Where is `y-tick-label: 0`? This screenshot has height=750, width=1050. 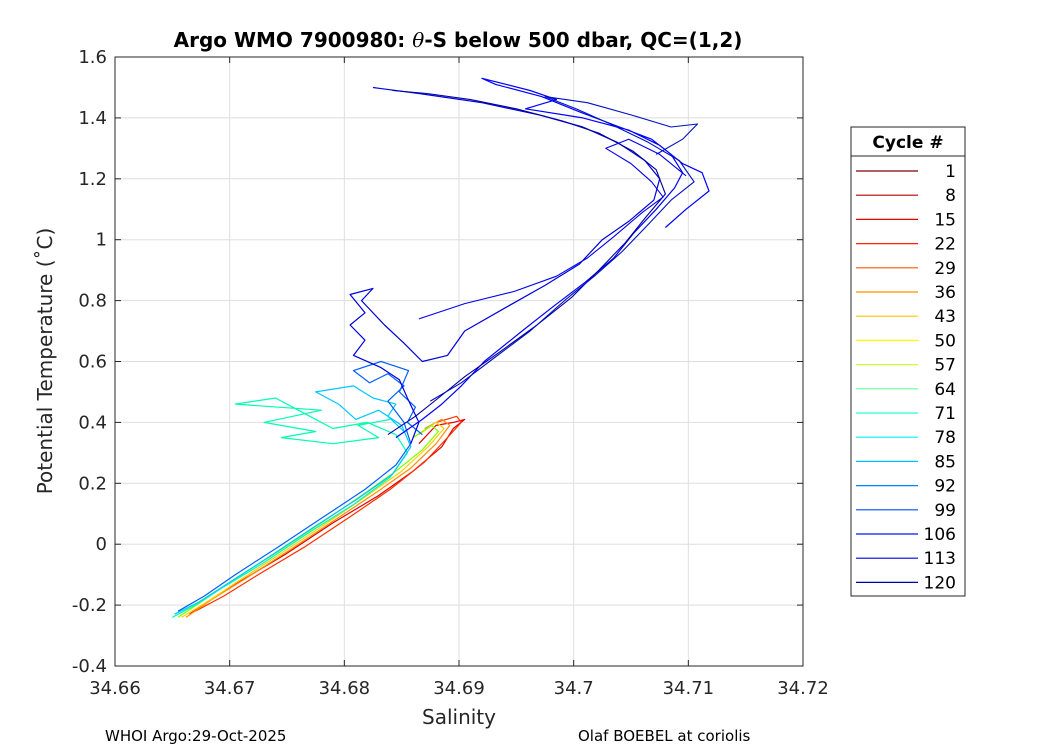
y-tick-label: 0 is located at coordinates (101, 544).